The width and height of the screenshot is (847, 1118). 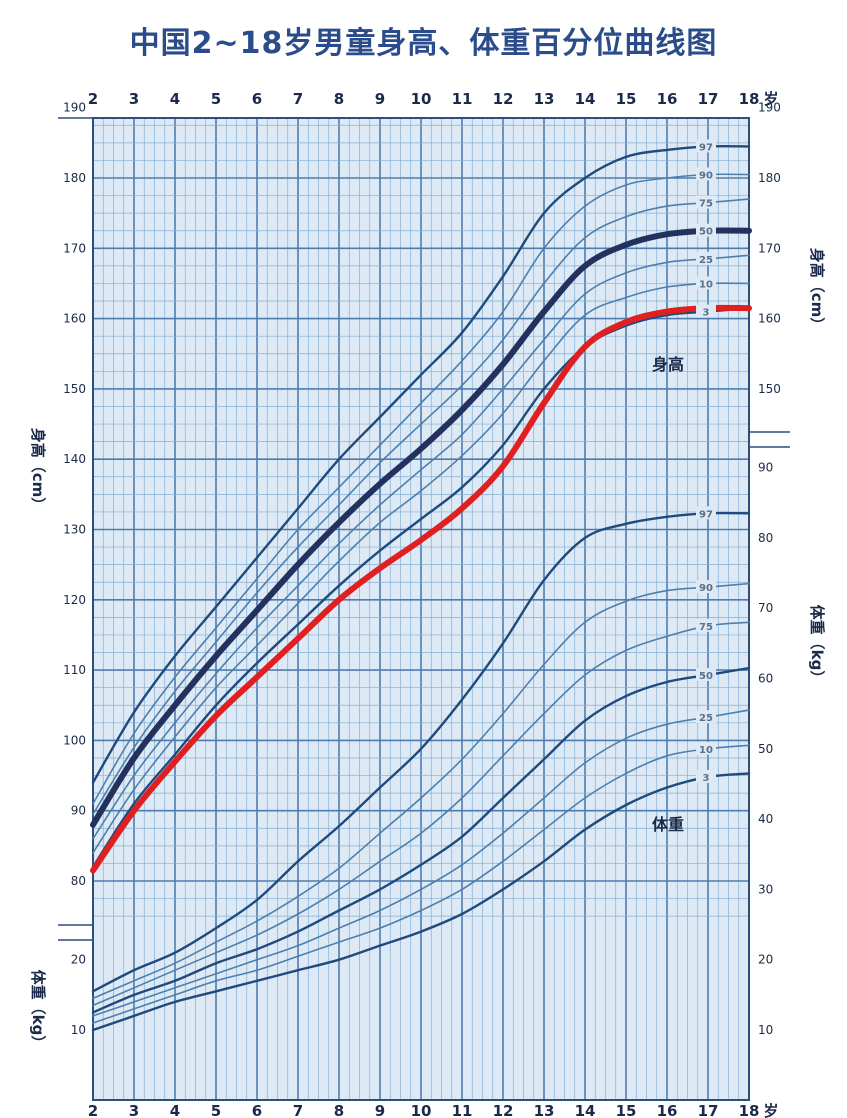 I want to click on x-tick-label-top: 11, so click(x=462, y=99).